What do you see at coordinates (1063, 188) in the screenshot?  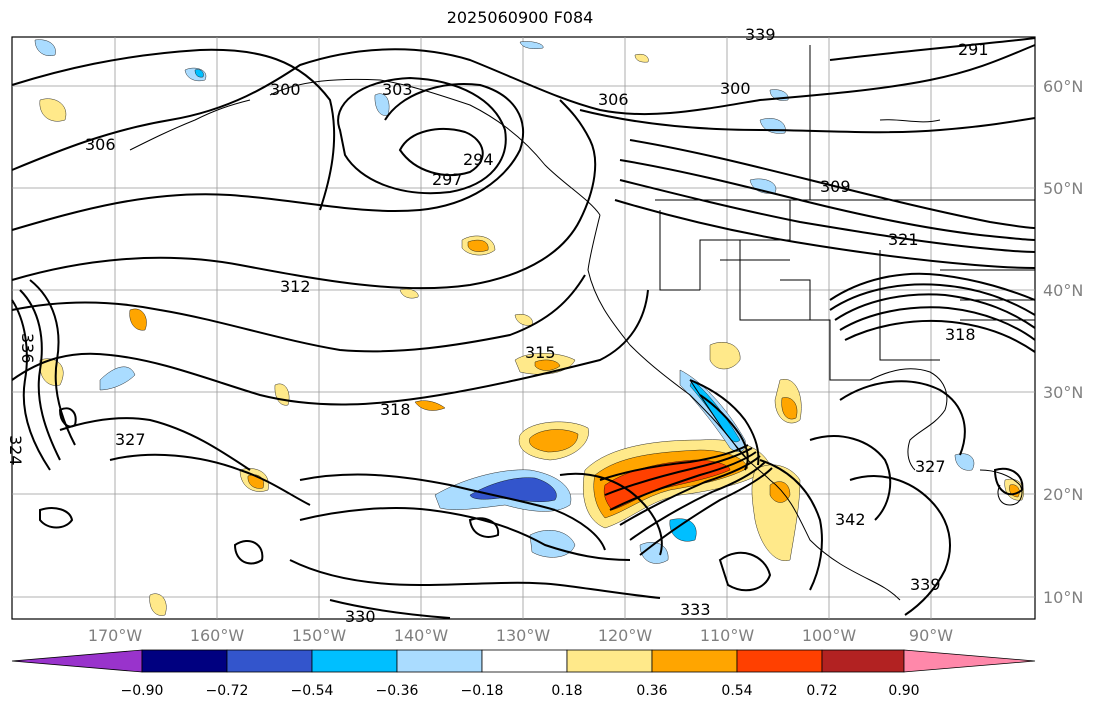 I see `lat-label: 50°N` at bounding box center [1063, 188].